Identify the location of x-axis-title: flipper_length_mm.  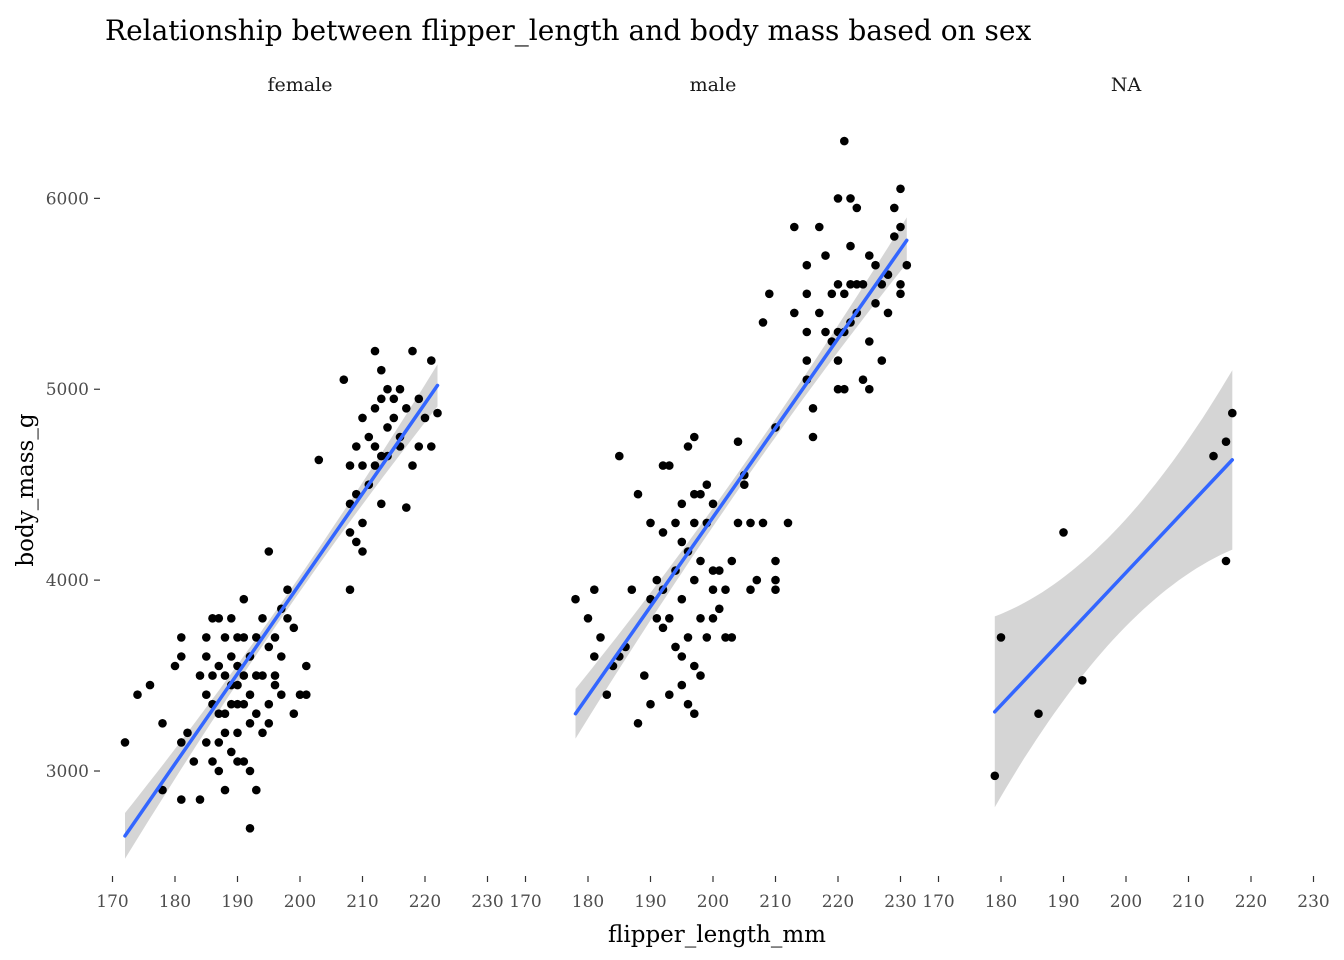
(717, 935).